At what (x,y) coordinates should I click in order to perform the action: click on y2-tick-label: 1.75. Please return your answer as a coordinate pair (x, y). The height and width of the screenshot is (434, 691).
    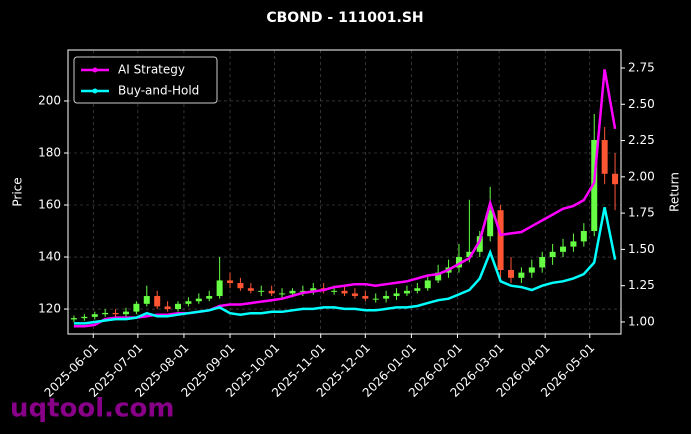
    Looking at the image, I should click on (641, 213).